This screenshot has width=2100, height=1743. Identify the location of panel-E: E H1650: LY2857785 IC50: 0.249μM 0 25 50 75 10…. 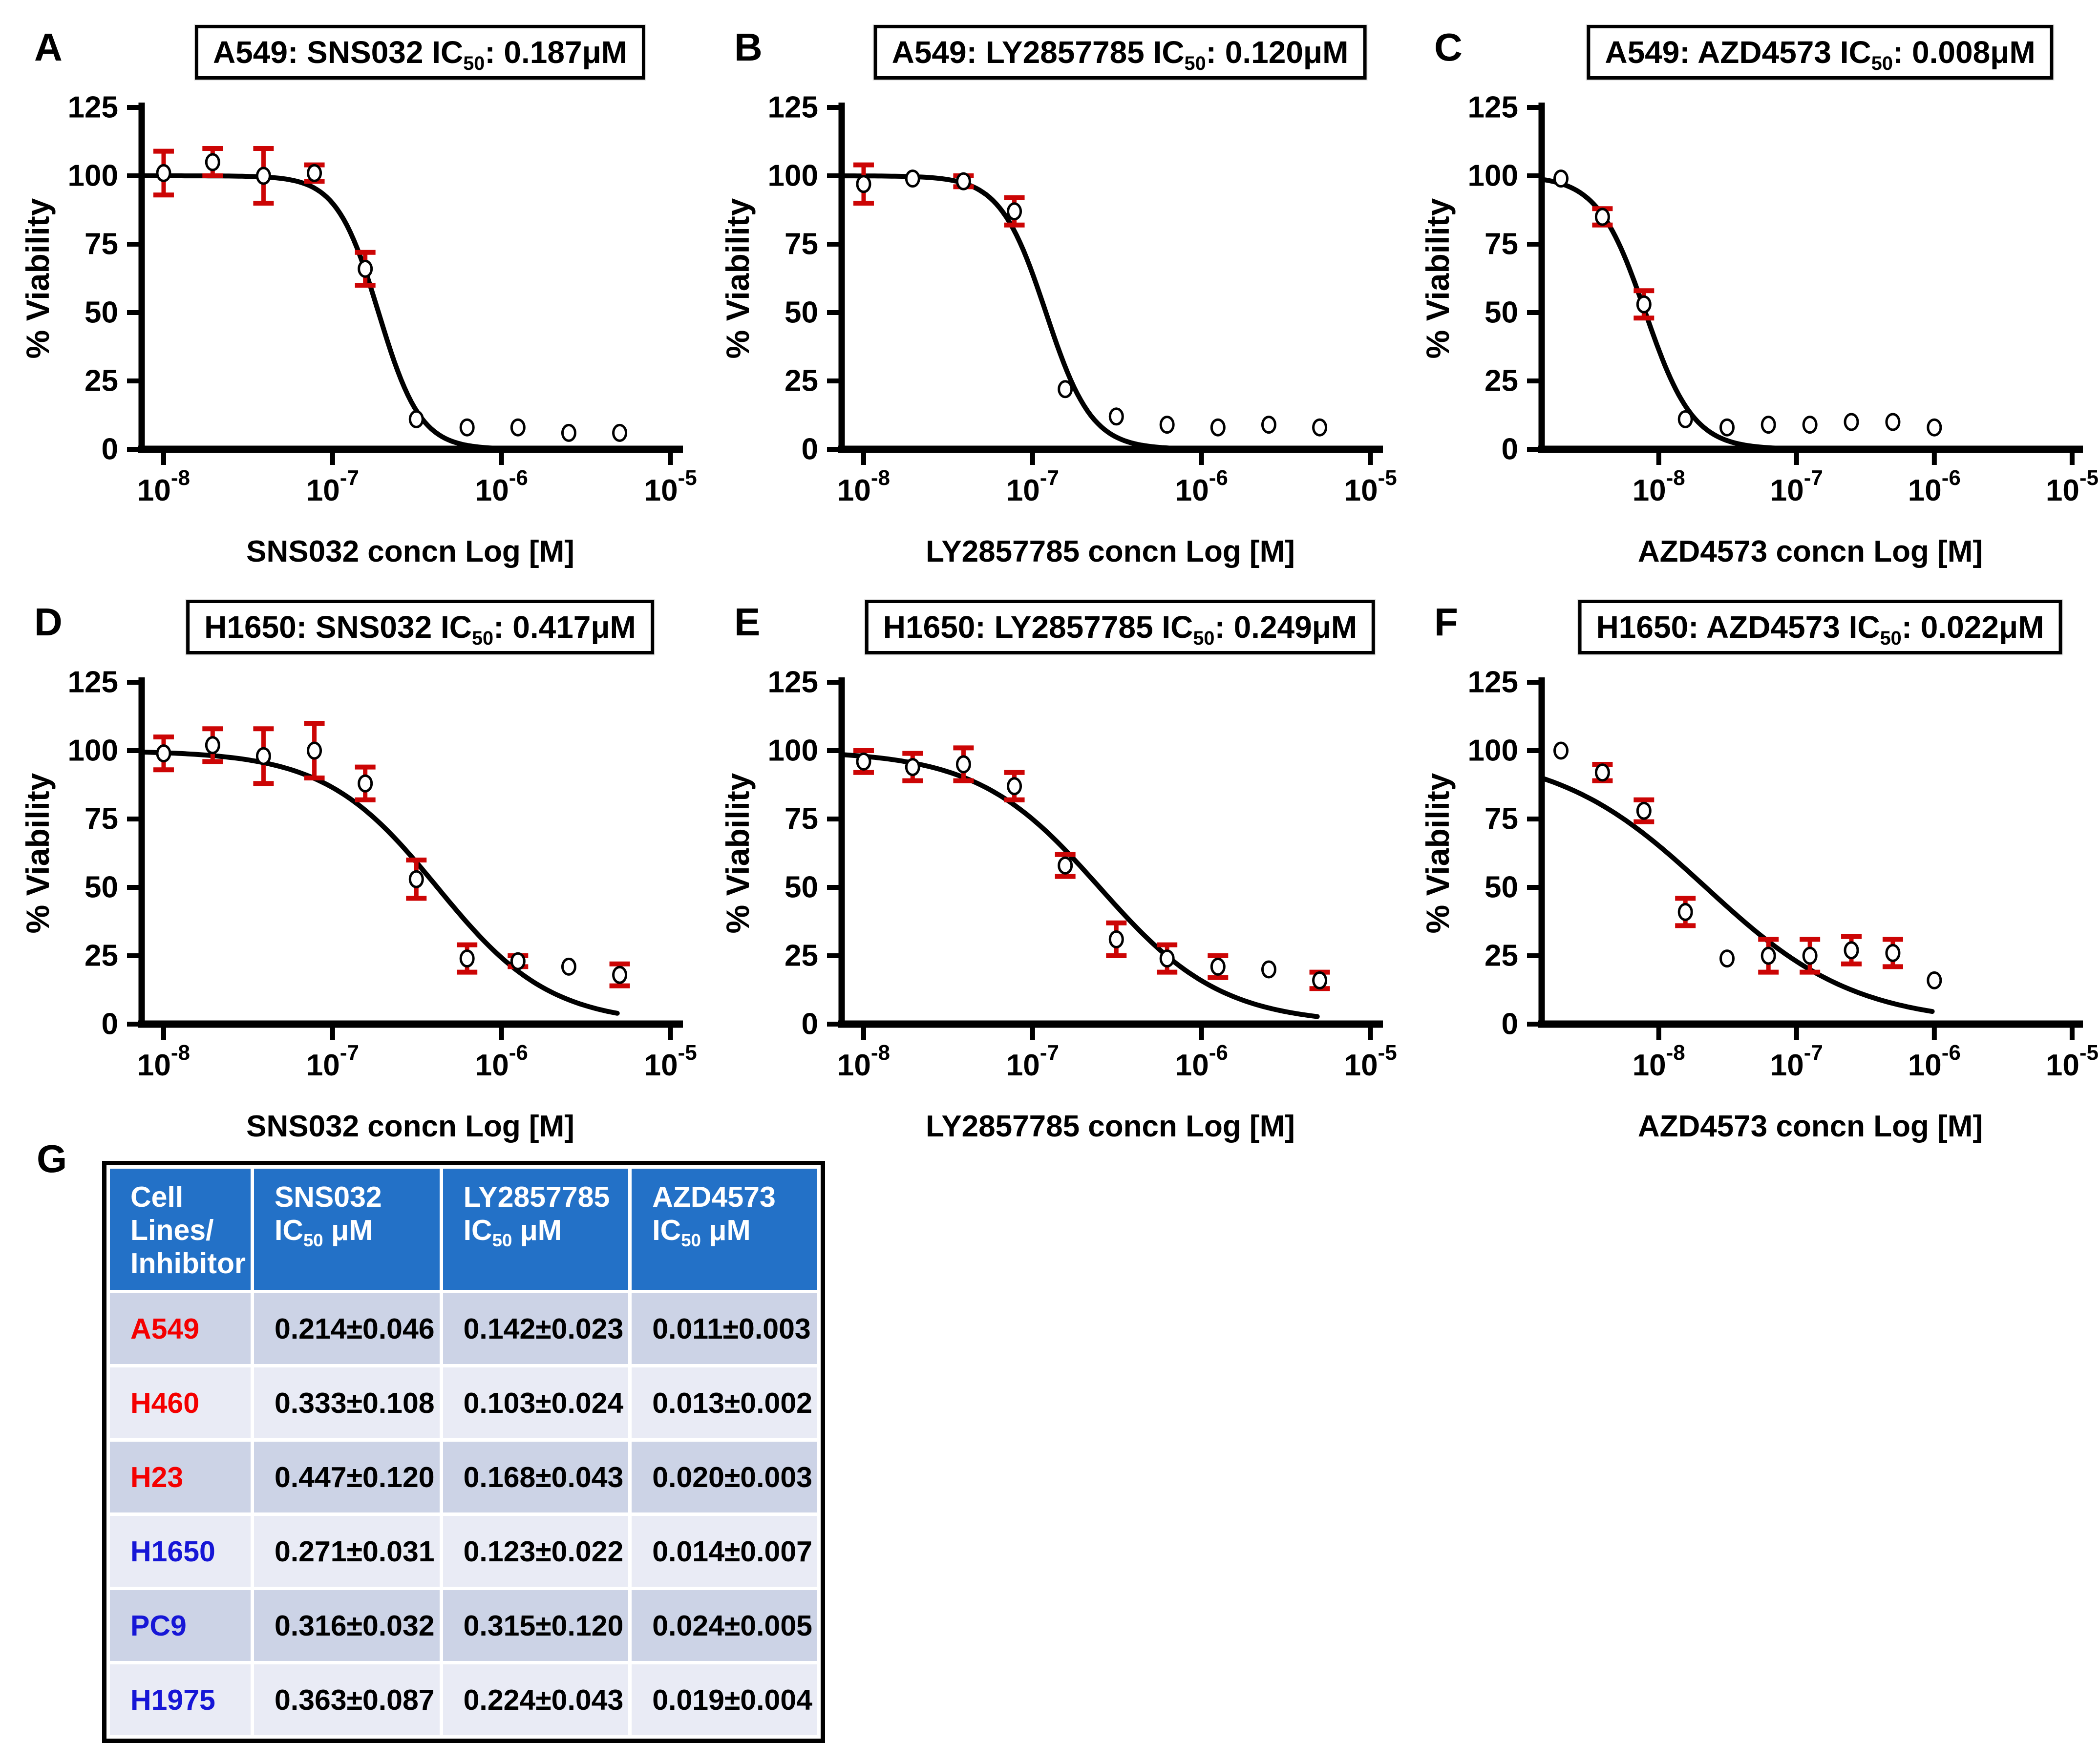
(1050, 865).